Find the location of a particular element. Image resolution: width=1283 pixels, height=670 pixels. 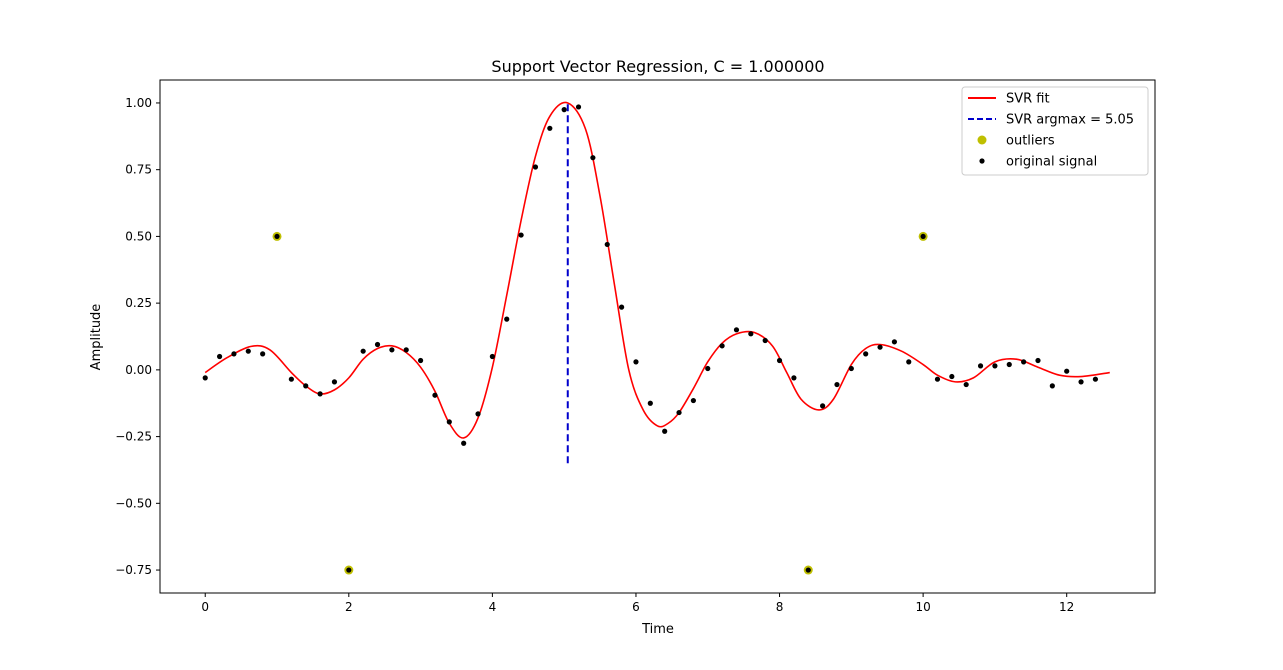

x-tick-label: 12 is located at coordinates (1066, 607).